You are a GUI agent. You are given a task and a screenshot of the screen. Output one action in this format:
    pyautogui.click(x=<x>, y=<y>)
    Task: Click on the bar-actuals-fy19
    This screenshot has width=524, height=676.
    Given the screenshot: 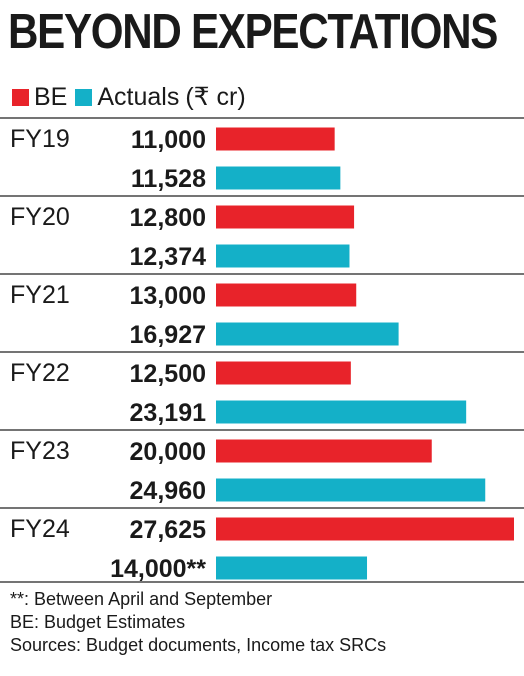 What is the action you would take?
    pyautogui.click(x=278, y=178)
    